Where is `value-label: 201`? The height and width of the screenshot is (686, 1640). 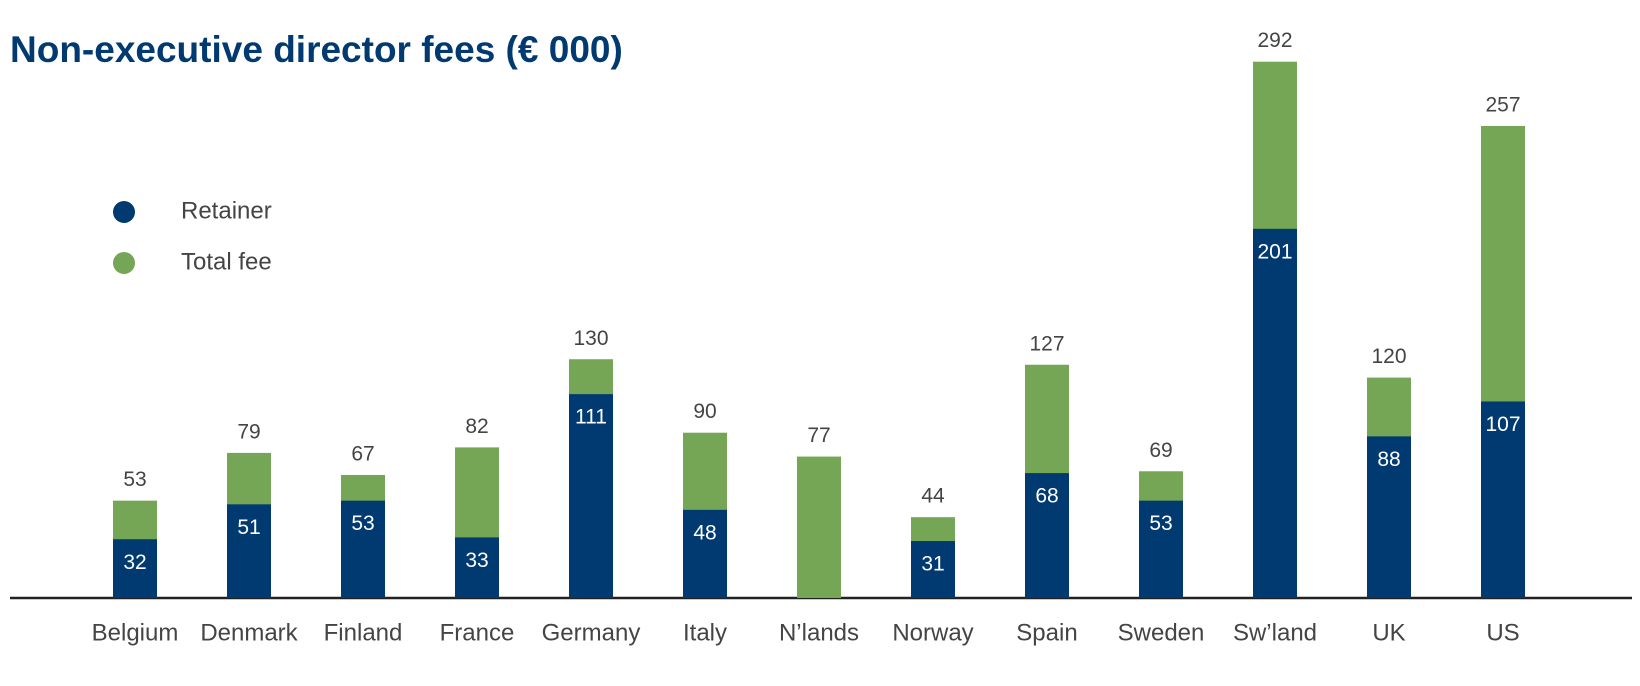
value-label: 201 is located at coordinates (1274, 251).